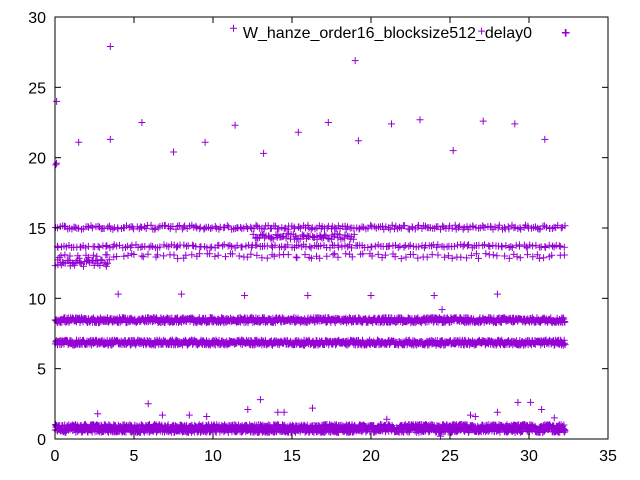  Describe the element at coordinates (37, 159) in the screenshot. I see `y-tick-label: 20` at that location.